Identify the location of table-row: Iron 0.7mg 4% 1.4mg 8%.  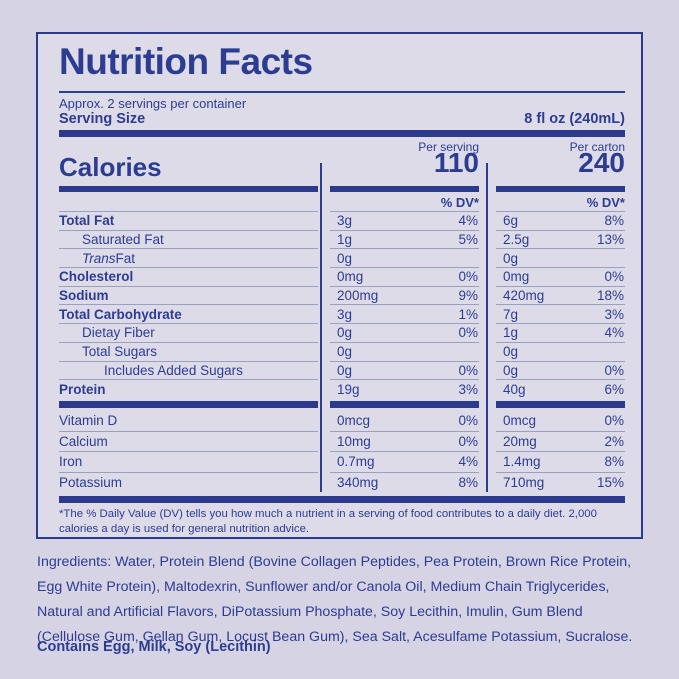
(342, 462).